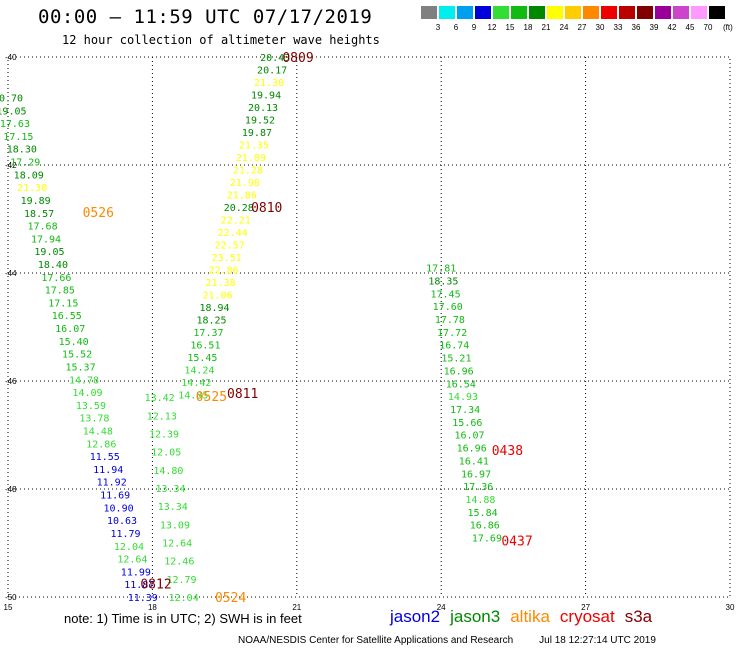 The height and width of the screenshot is (650, 740). What do you see at coordinates (296, 607) in the screenshot?
I see `x-tick-label: 21` at bounding box center [296, 607].